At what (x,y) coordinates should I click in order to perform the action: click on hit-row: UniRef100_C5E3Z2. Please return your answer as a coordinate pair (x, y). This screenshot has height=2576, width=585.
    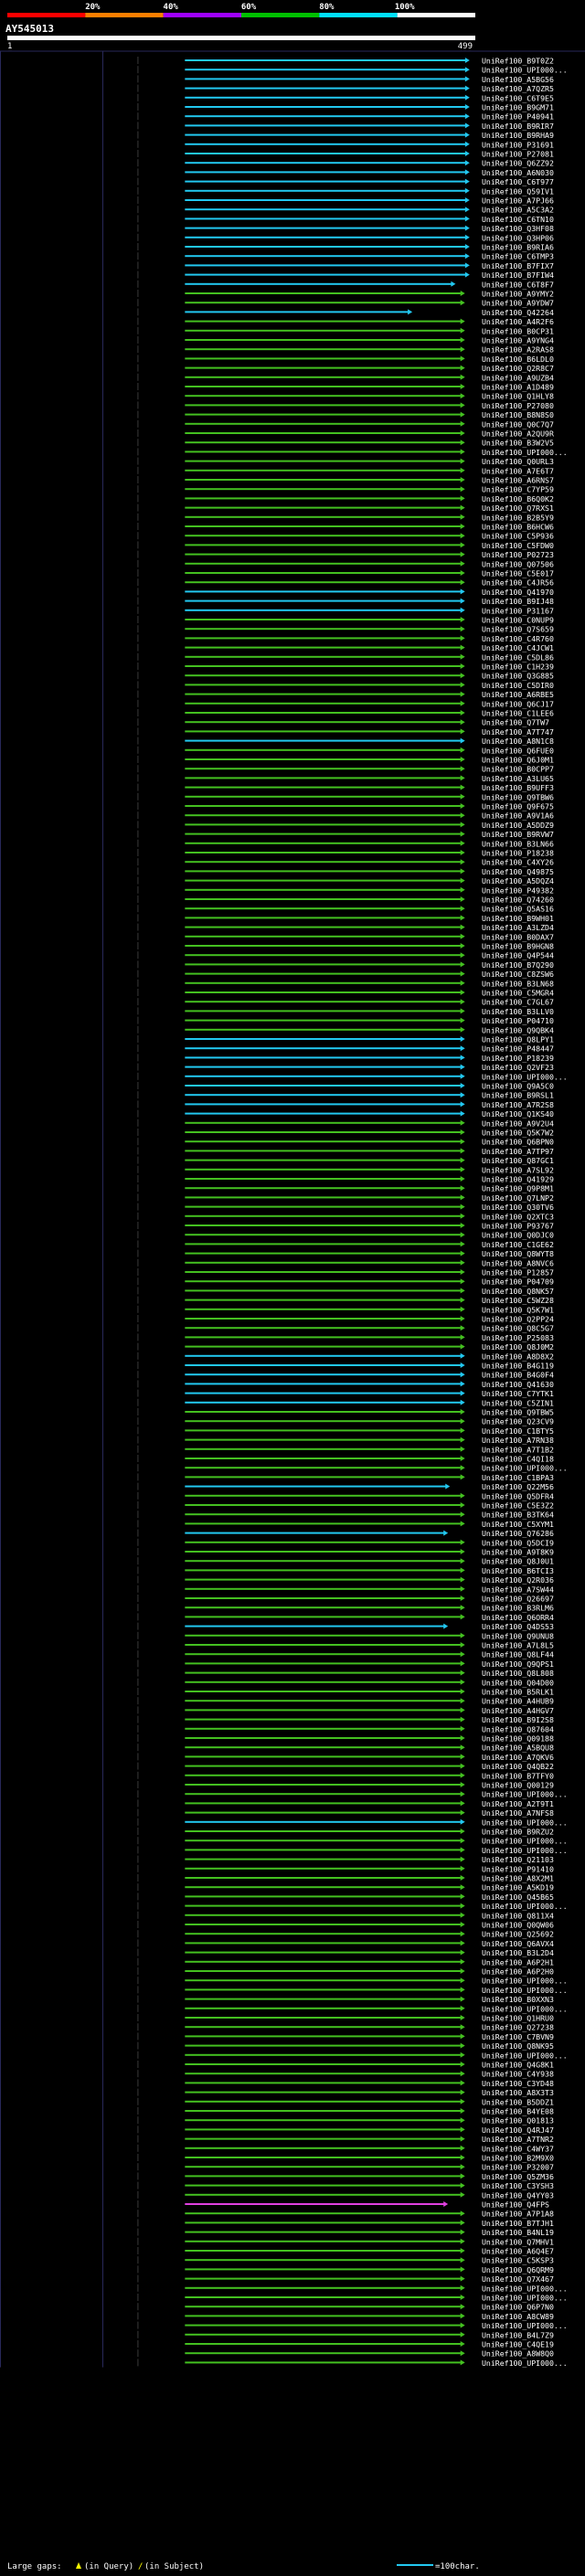
    Looking at the image, I should click on (345, 1506).